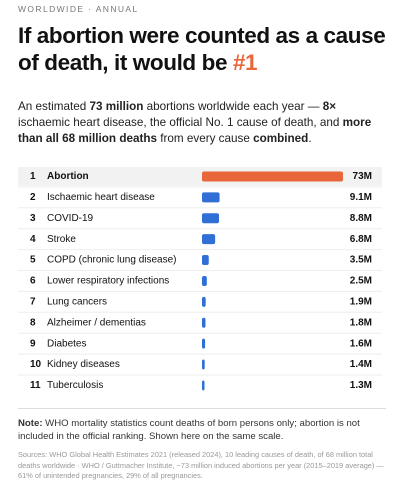 The image size is (400, 500). What do you see at coordinates (361, 385) in the screenshot?
I see `value-label: 1.3M` at bounding box center [361, 385].